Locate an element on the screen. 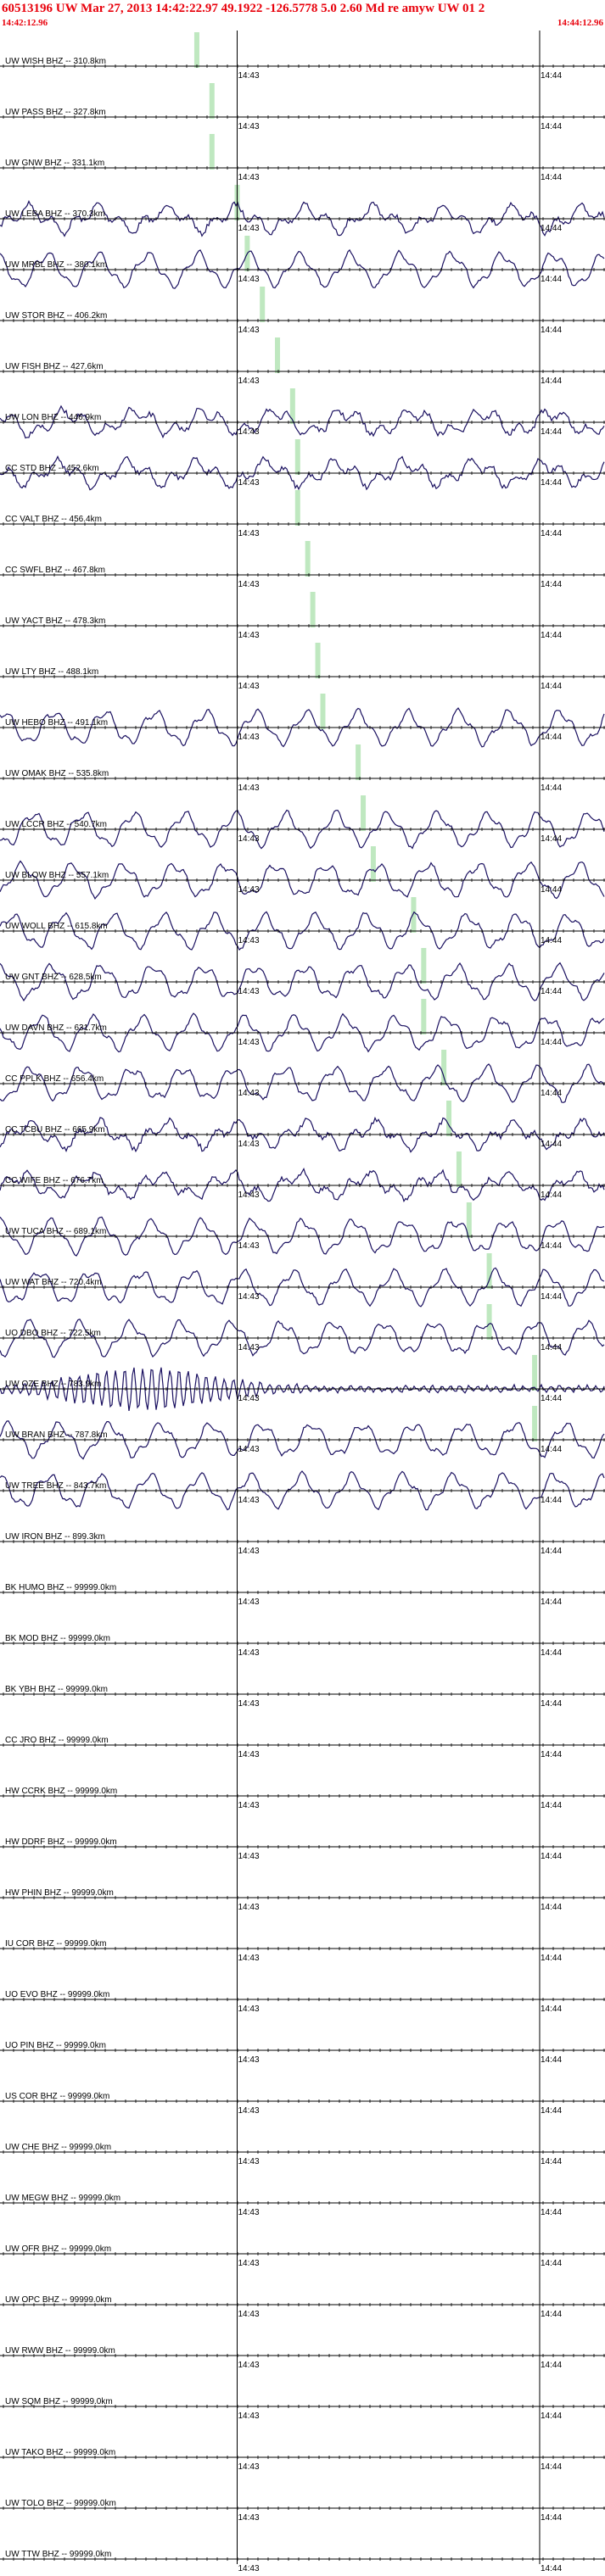 This screenshot has width=605, height=2576. channel-row: 14:43 14:44 UO DBO BHZ -- 722.5km is located at coordinates (302, 1322).